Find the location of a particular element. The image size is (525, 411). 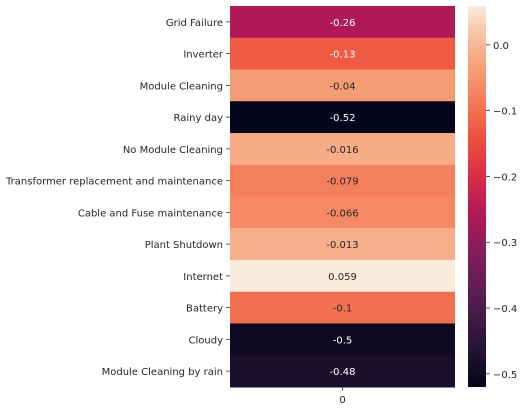

cell-value-label: -0.5 is located at coordinates (343, 340).